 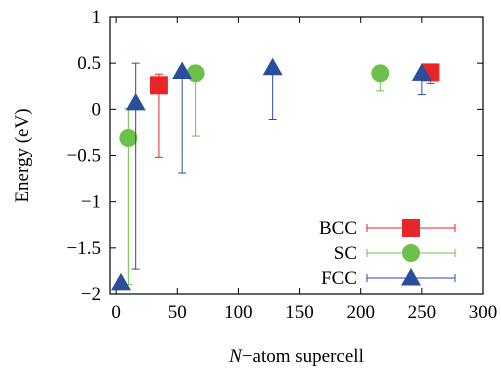 What do you see at coordinates (238, 312) in the screenshot?
I see `x-tick-label: 100` at bounding box center [238, 312].